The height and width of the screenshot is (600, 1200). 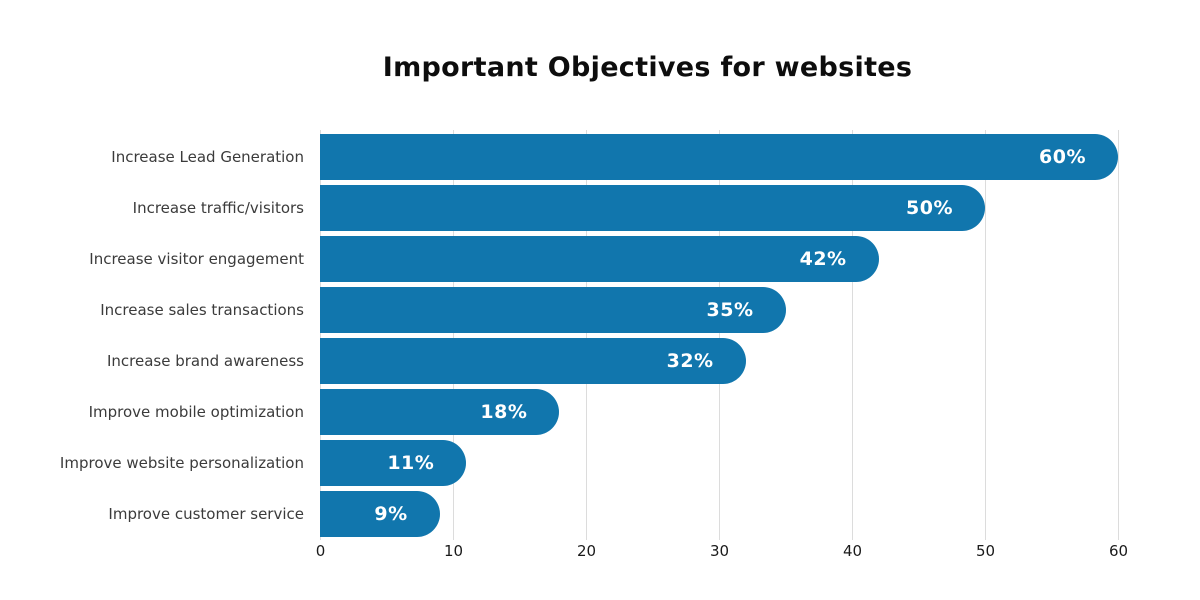 What do you see at coordinates (207, 157) in the screenshot?
I see `category-label: Increase Lead Generation` at bounding box center [207, 157].